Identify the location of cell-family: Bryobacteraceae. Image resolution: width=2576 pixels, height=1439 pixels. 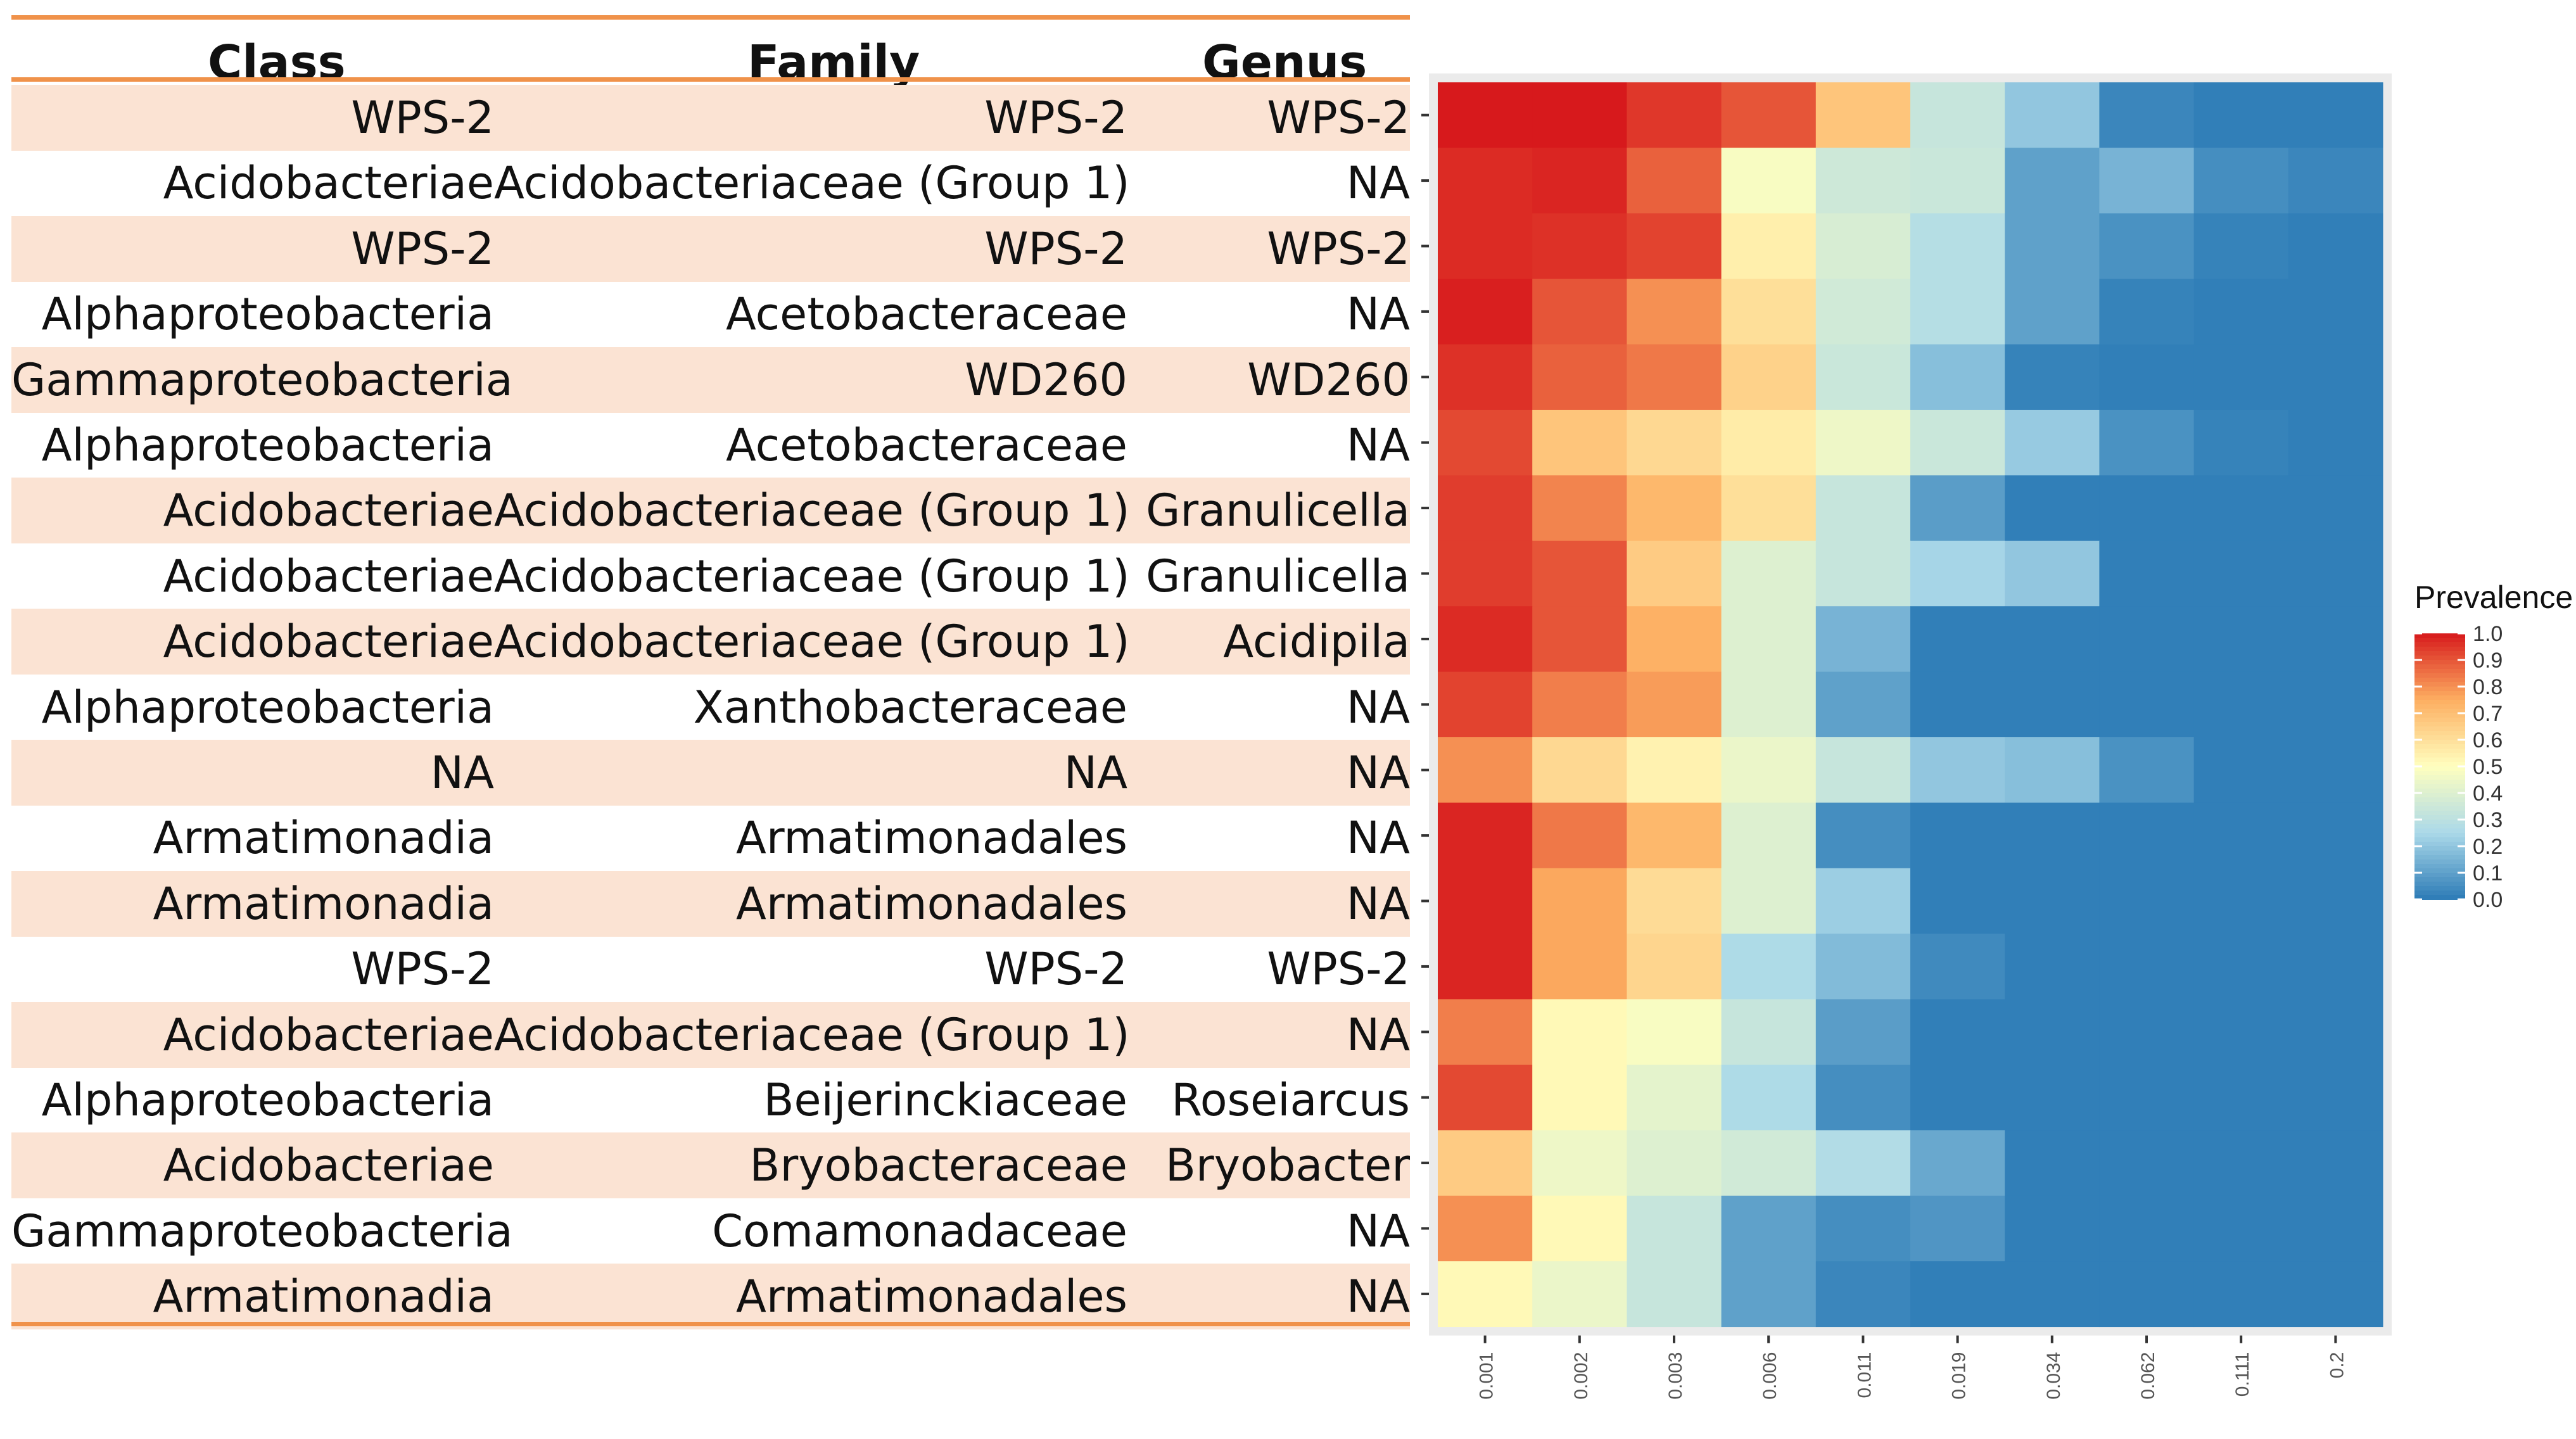
(938, 1165).